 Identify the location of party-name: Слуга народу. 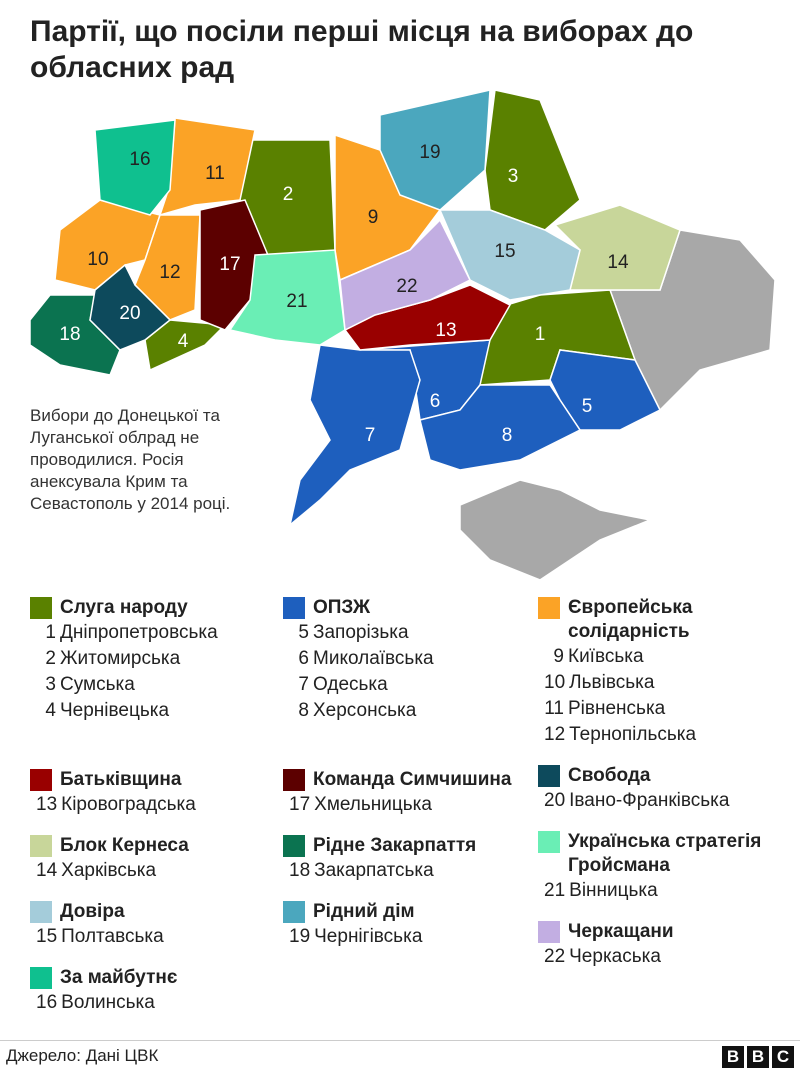
(124, 607).